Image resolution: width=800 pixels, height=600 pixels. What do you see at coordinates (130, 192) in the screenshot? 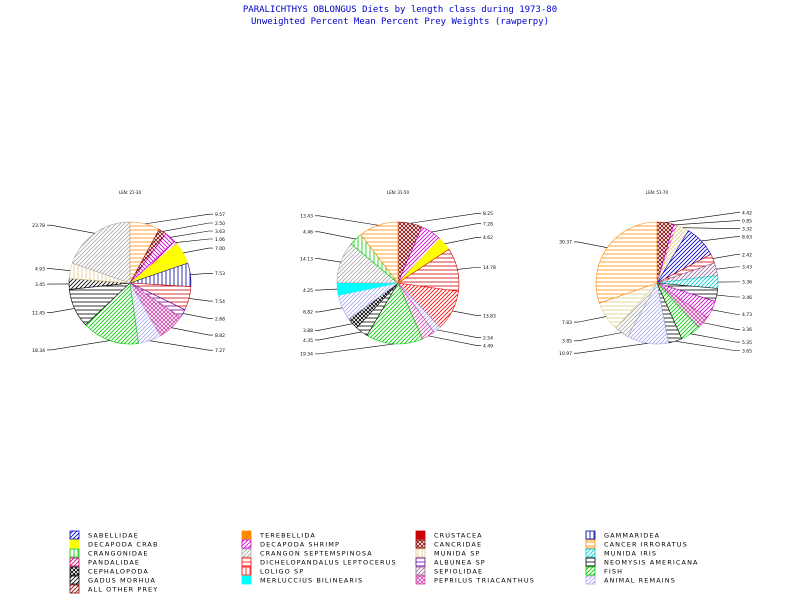
I see `pie-title-1: LEN: 21-30` at bounding box center [130, 192].